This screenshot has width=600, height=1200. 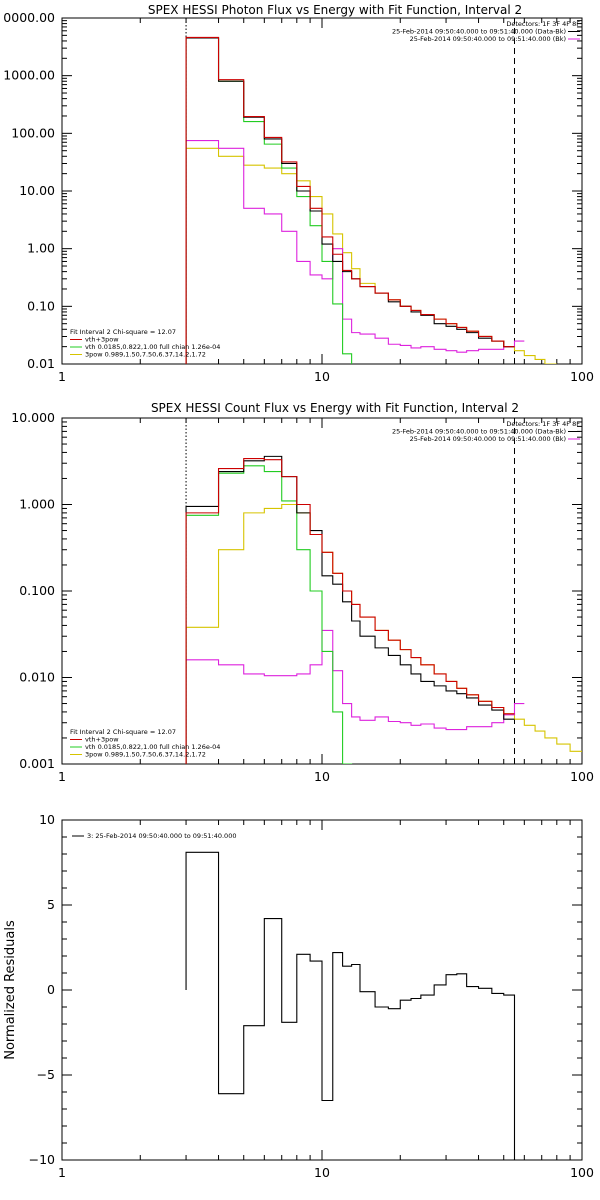 What do you see at coordinates (51, 904) in the screenshot?
I see `y-tick-label: 5` at bounding box center [51, 904].